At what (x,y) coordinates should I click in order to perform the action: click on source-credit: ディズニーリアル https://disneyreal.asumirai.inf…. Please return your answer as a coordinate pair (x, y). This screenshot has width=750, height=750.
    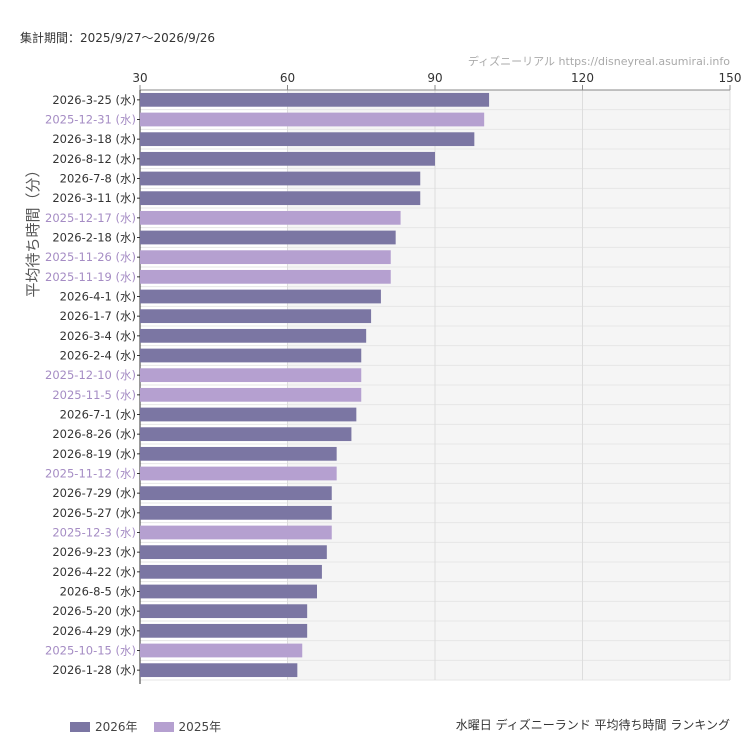
    Looking at the image, I should click on (598, 61).